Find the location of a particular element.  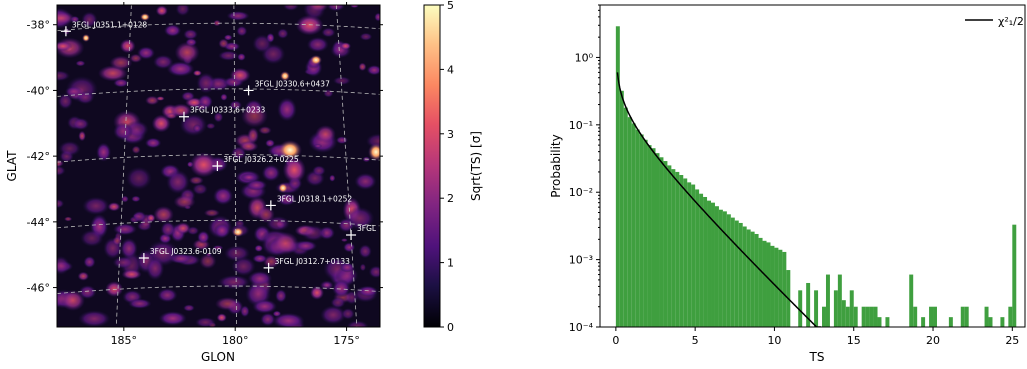

colorbar-tick-label: 0 is located at coordinates (450, 327).